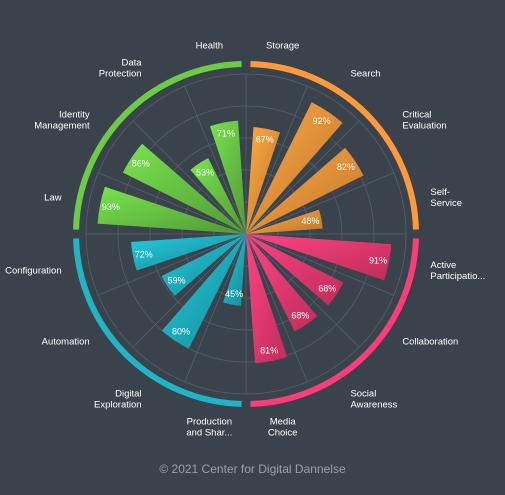 The image size is (505, 495). What do you see at coordinates (144, 254) in the screenshot?
I see `value-label: 72%` at bounding box center [144, 254].